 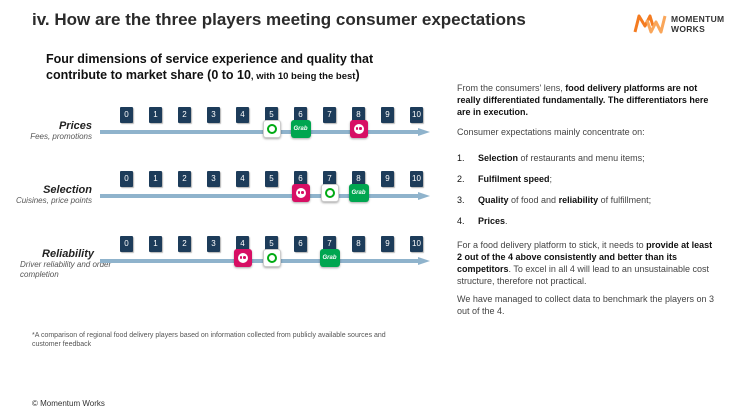 I want to click on scale-row-prices: 0 1 2 3 4 5 6 7 8 9 10 Grab, so click(x=265, y=131).